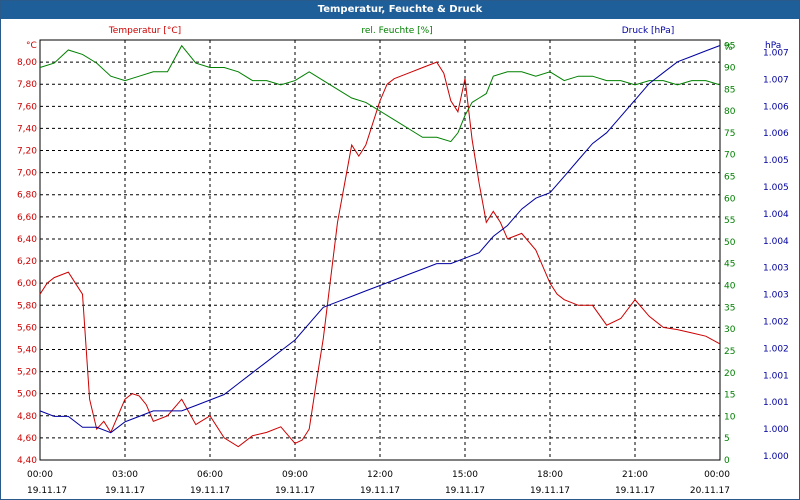 The image size is (800, 500). Describe the element at coordinates (27, 306) in the screenshot. I see `temperature-tick-label: 5,80` at that location.